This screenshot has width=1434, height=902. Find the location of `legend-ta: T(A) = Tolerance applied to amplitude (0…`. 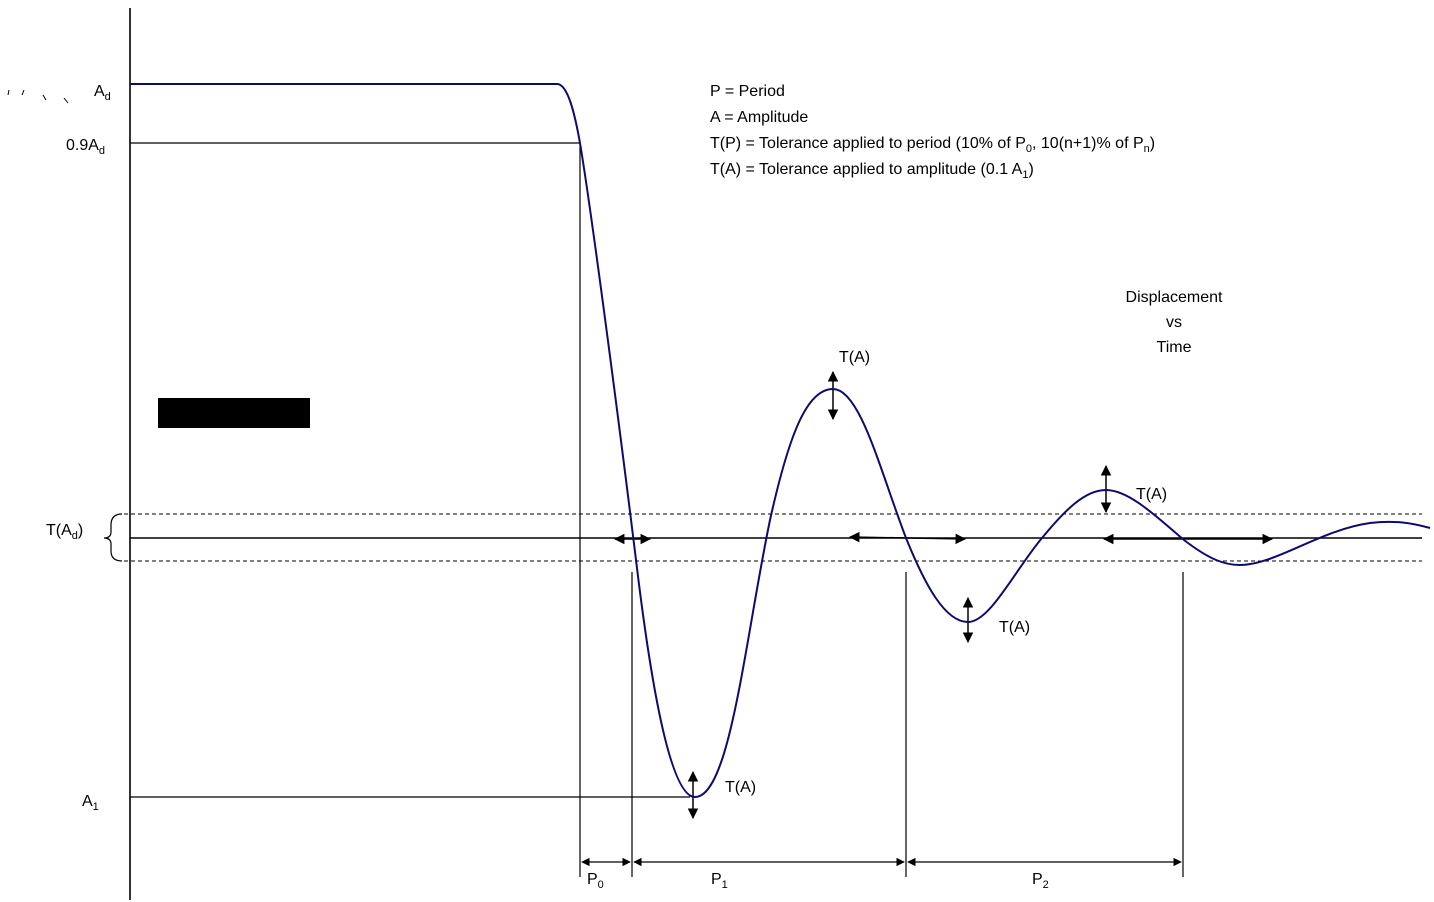

legend-ta: T(A) = Tolerance applied to amplitude (0… is located at coordinates (872, 171).